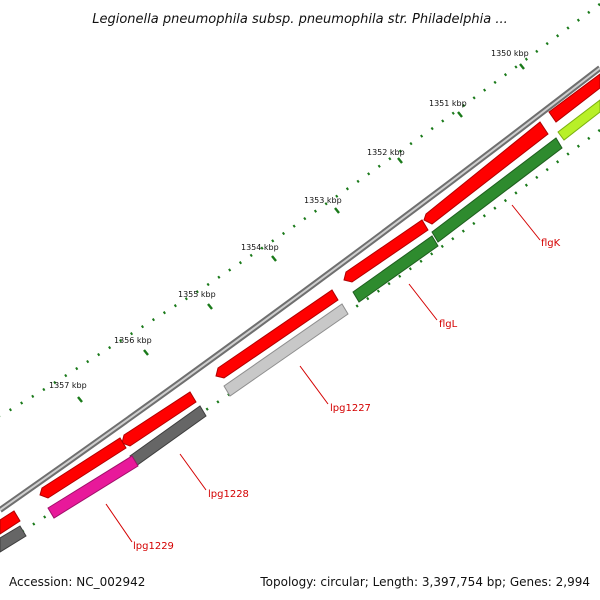  What do you see at coordinates (228, 494) in the screenshot?
I see `gene-label-lpg1228: lpg1228` at bounding box center [228, 494].